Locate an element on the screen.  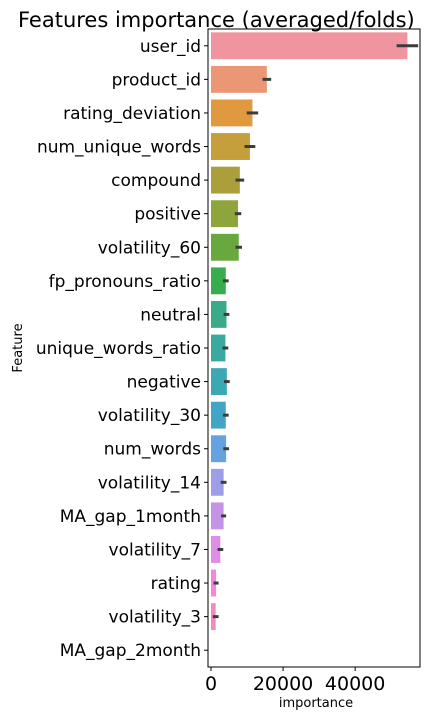
y-axis-label: Feature is located at coordinates (18, 347).